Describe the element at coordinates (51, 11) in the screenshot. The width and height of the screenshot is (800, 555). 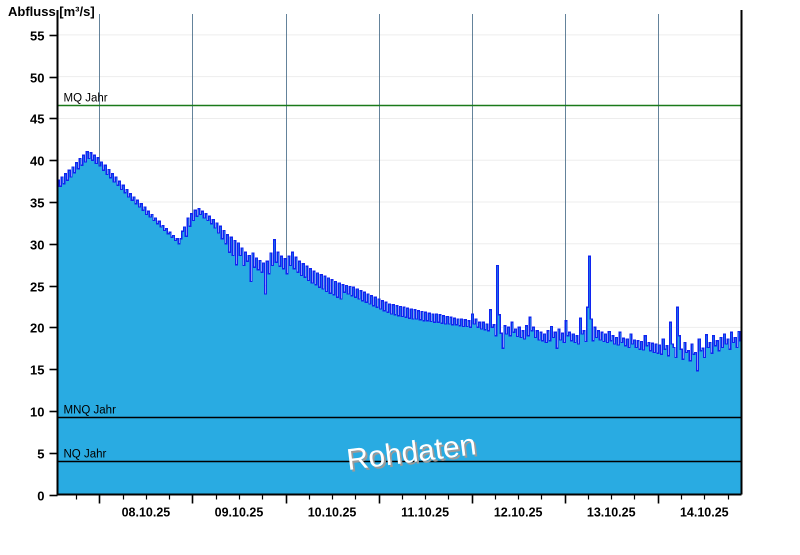
I see `y-axis-title: Abfluss [m³/s]` at that location.